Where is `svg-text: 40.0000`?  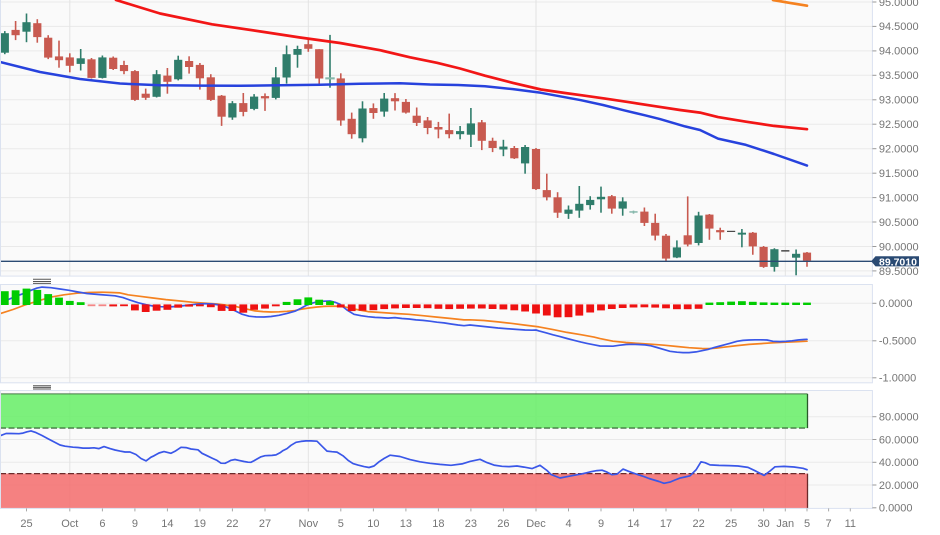
svg-text: 40.0000 is located at coordinates (899, 463).